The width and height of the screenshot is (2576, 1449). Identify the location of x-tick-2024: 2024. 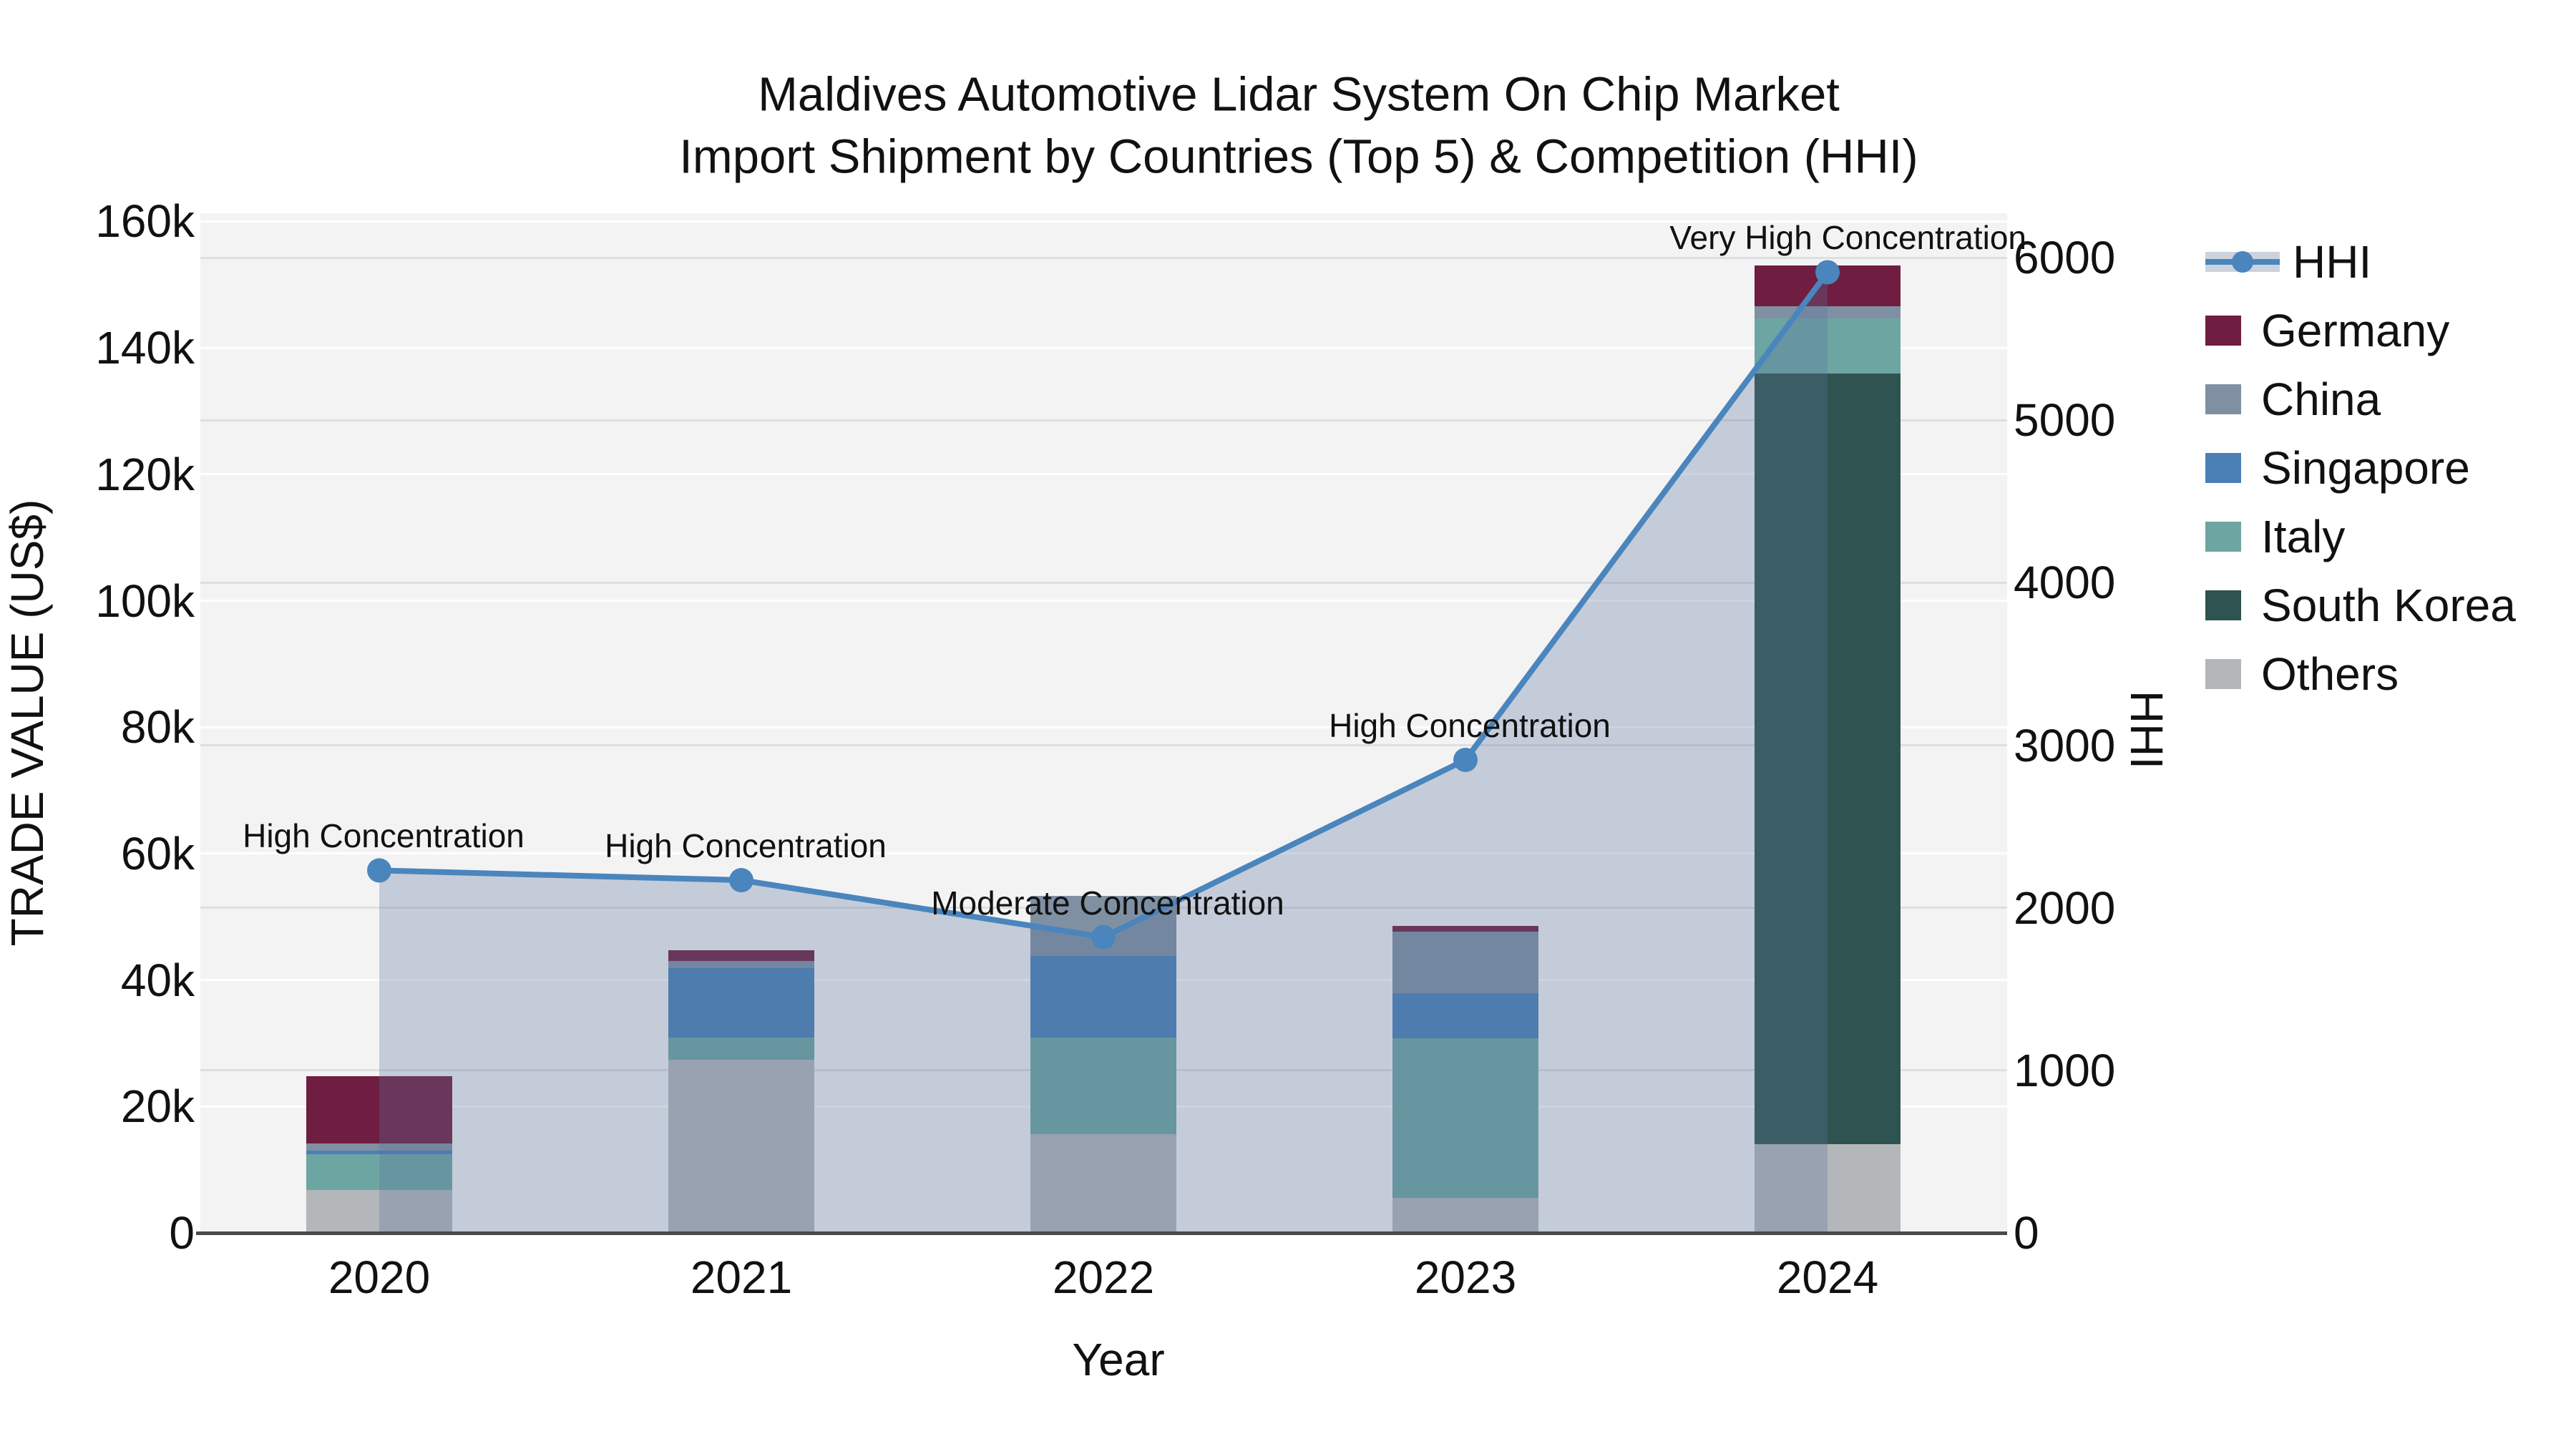
(1827, 1277).